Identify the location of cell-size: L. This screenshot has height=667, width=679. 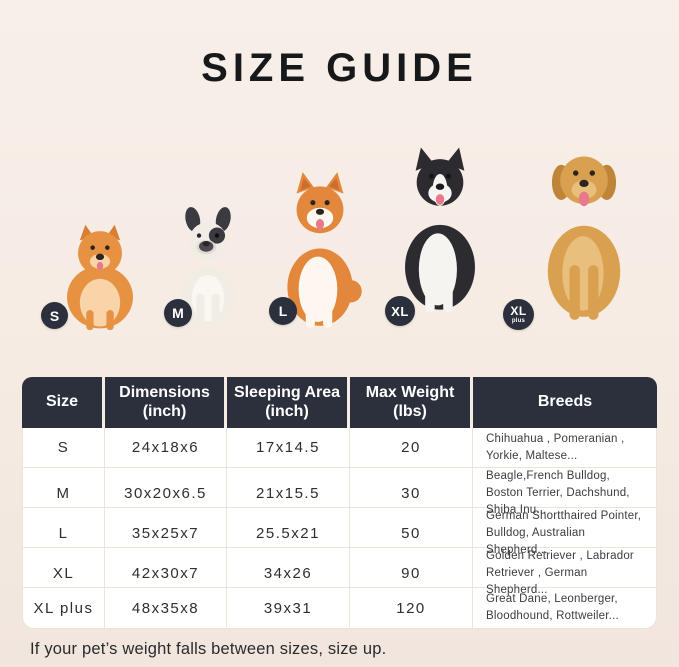
(64, 533).